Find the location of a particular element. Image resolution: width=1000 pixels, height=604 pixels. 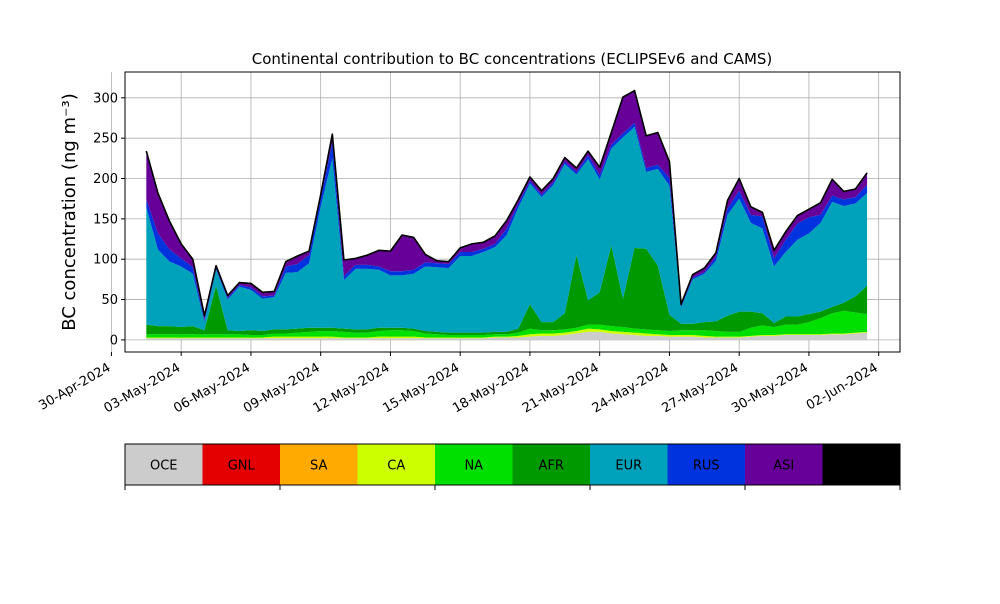

legend-frame is located at coordinates (512, 464).